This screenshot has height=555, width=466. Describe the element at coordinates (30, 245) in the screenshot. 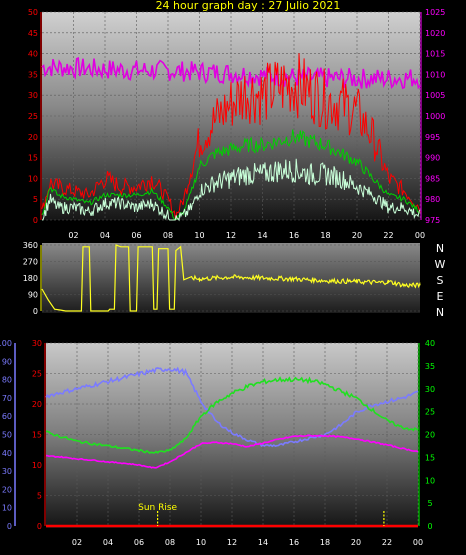

I see `direction-y-tick-label: 360` at that location.